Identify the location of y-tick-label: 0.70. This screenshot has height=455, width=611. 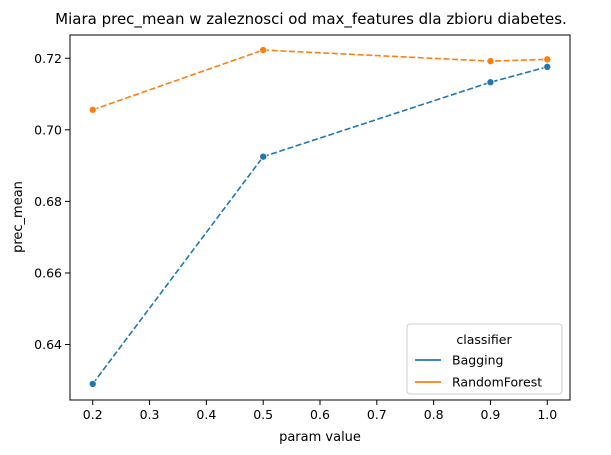
(48, 129).